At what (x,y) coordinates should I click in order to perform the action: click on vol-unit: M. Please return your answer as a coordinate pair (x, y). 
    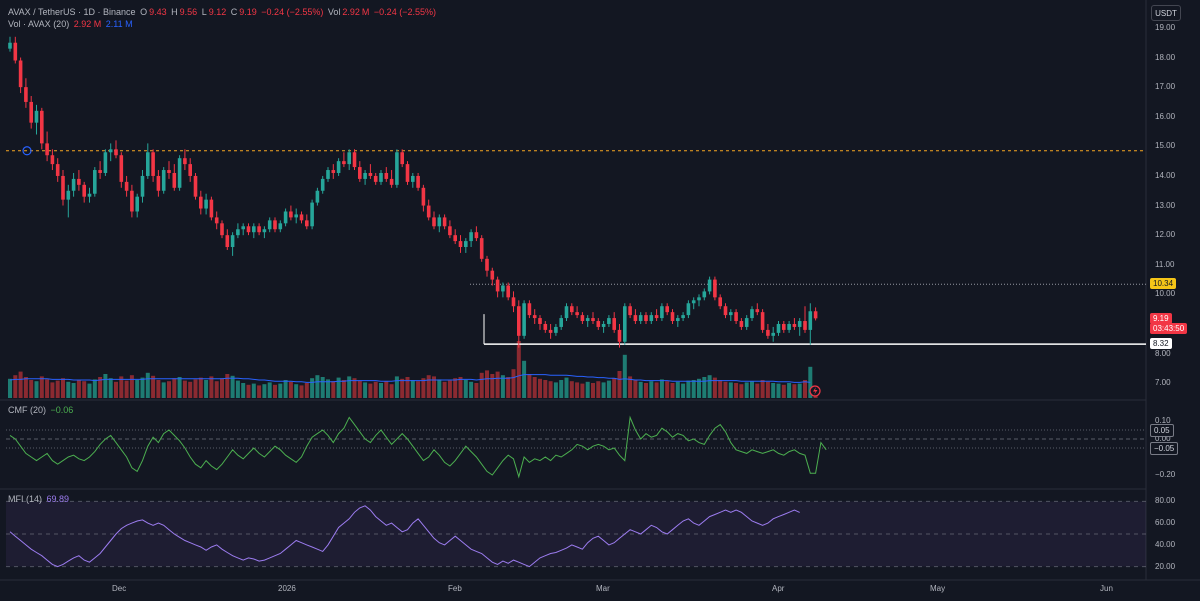
    Looking at the image, I should click on (365, 12).